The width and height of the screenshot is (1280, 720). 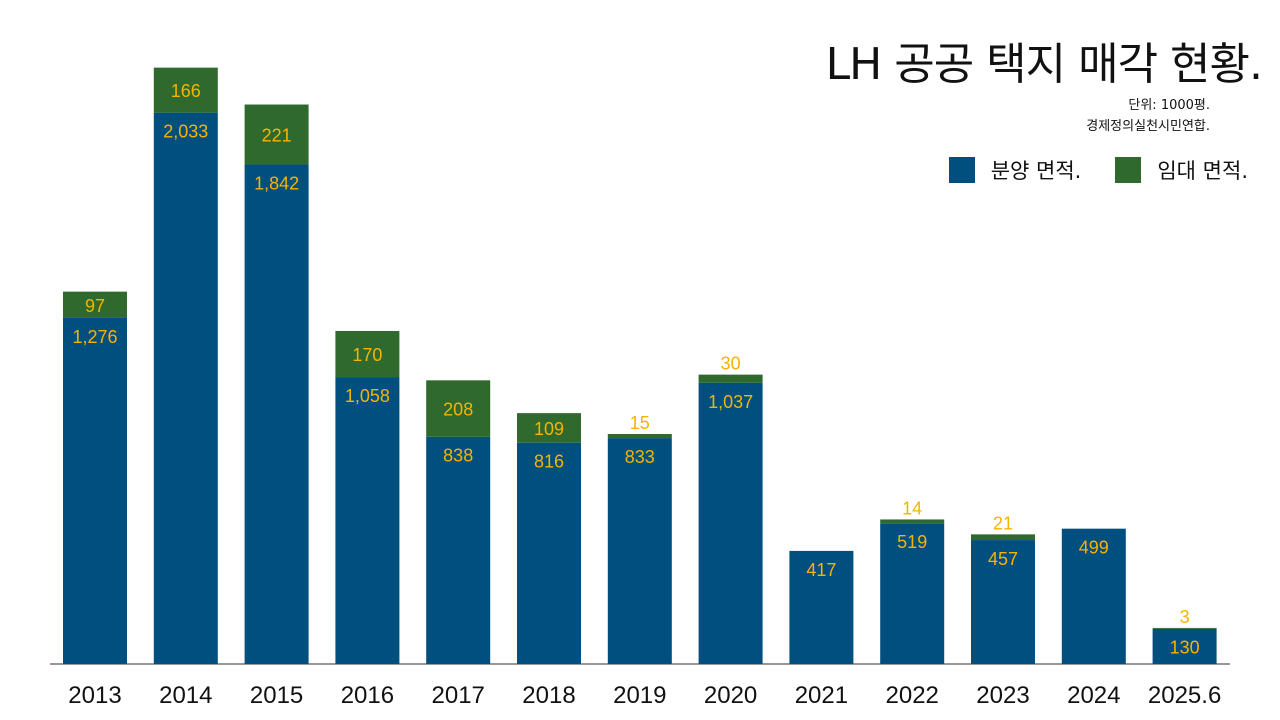 I want to click on data-label-rent: 30, so click(x=731, y=364).